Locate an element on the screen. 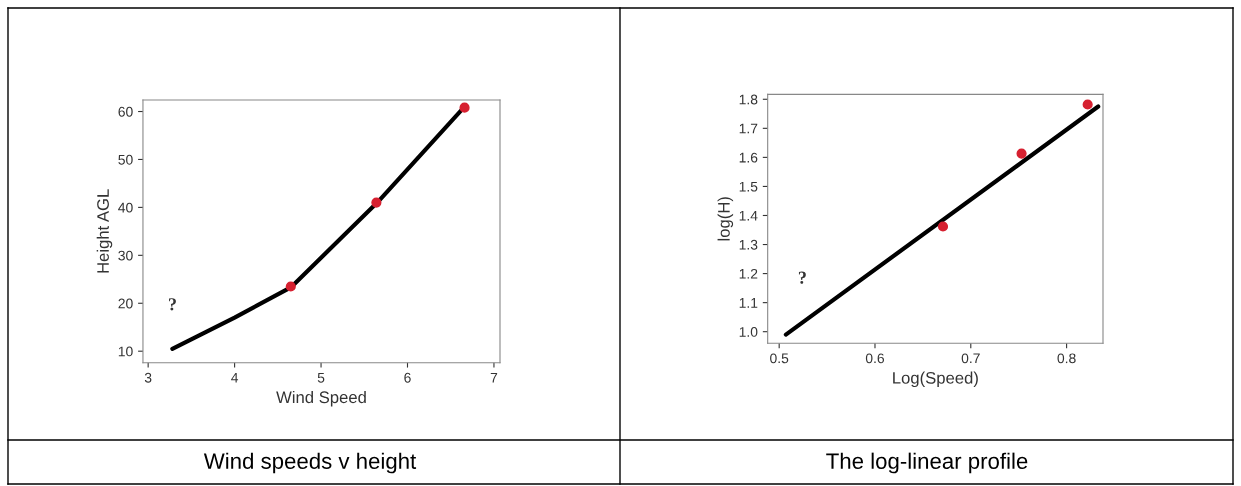 The width and height of the screenshot is (1241, 486). y-tick-label: 1.6 is located at coordinates (748, 157).